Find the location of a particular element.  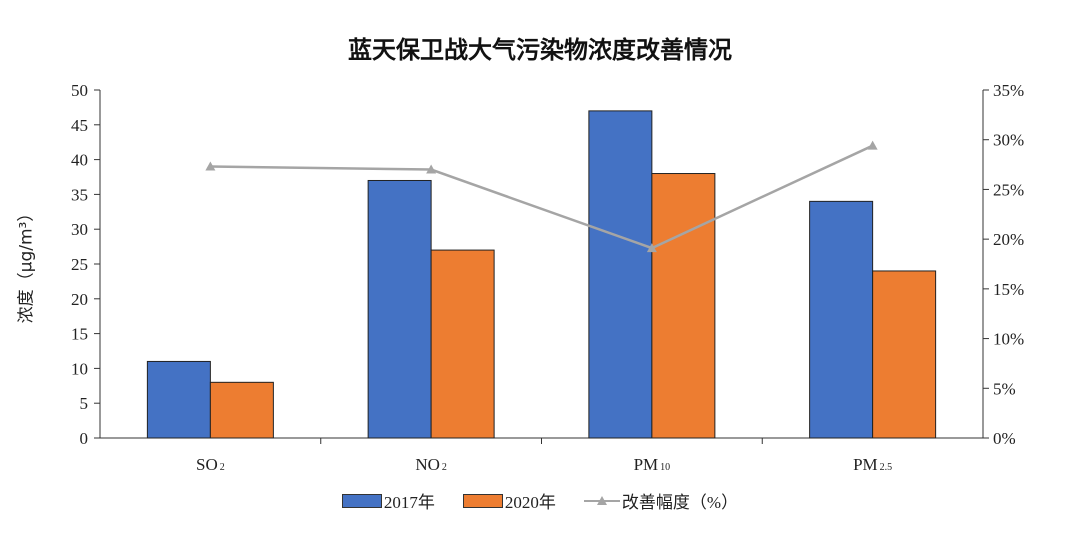

legend-label-improvement: 改善幅度（%） is located at coordinates (680, 502).